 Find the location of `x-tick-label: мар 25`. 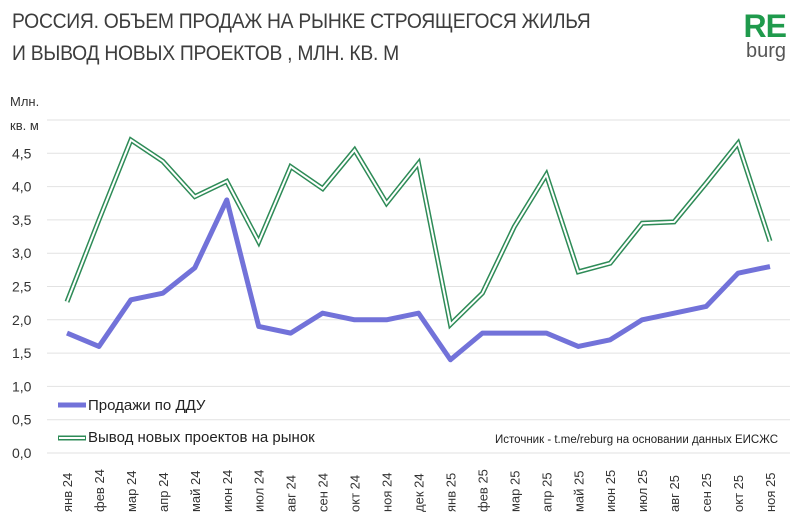

x-tick-label: мар 25 is located at coordinates (514, 491).